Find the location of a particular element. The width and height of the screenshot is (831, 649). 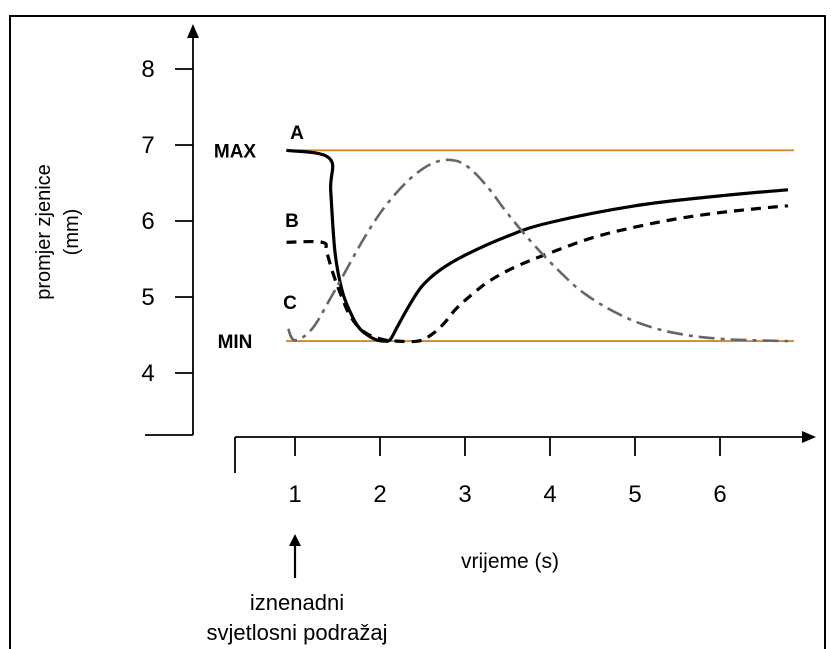

y-tick-label: 8 is located at coordinates (147, 69).